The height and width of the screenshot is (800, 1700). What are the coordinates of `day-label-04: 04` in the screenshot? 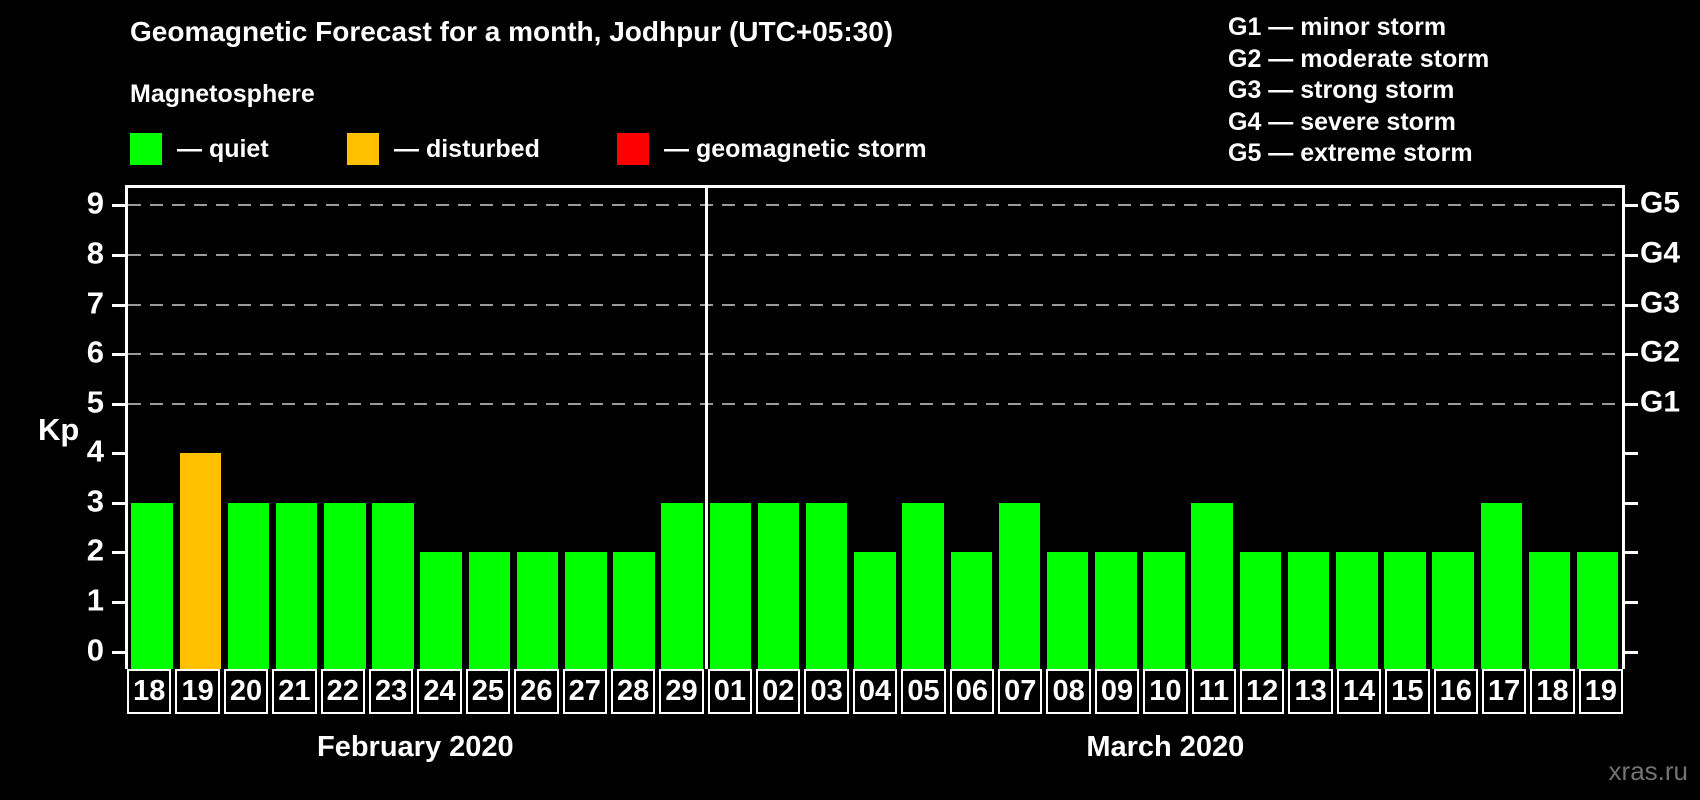 It's located at (875, 691).